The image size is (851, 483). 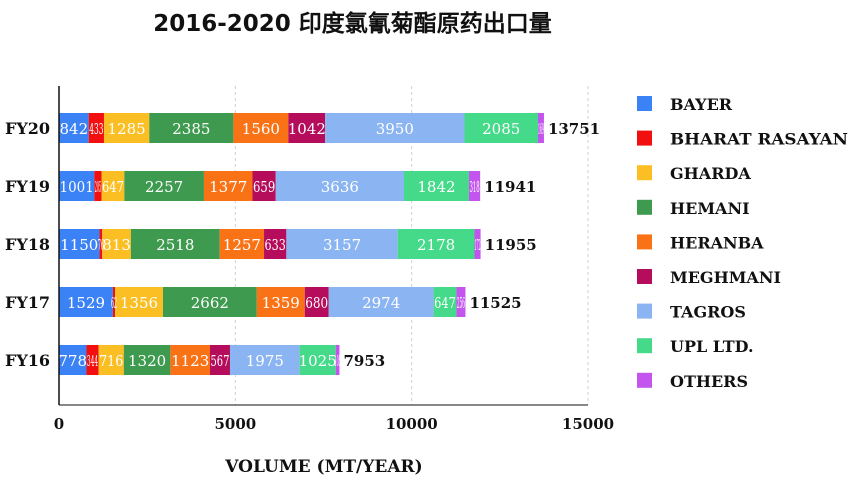 I want to click on category-label: FY16, so click(x=27, y=360).